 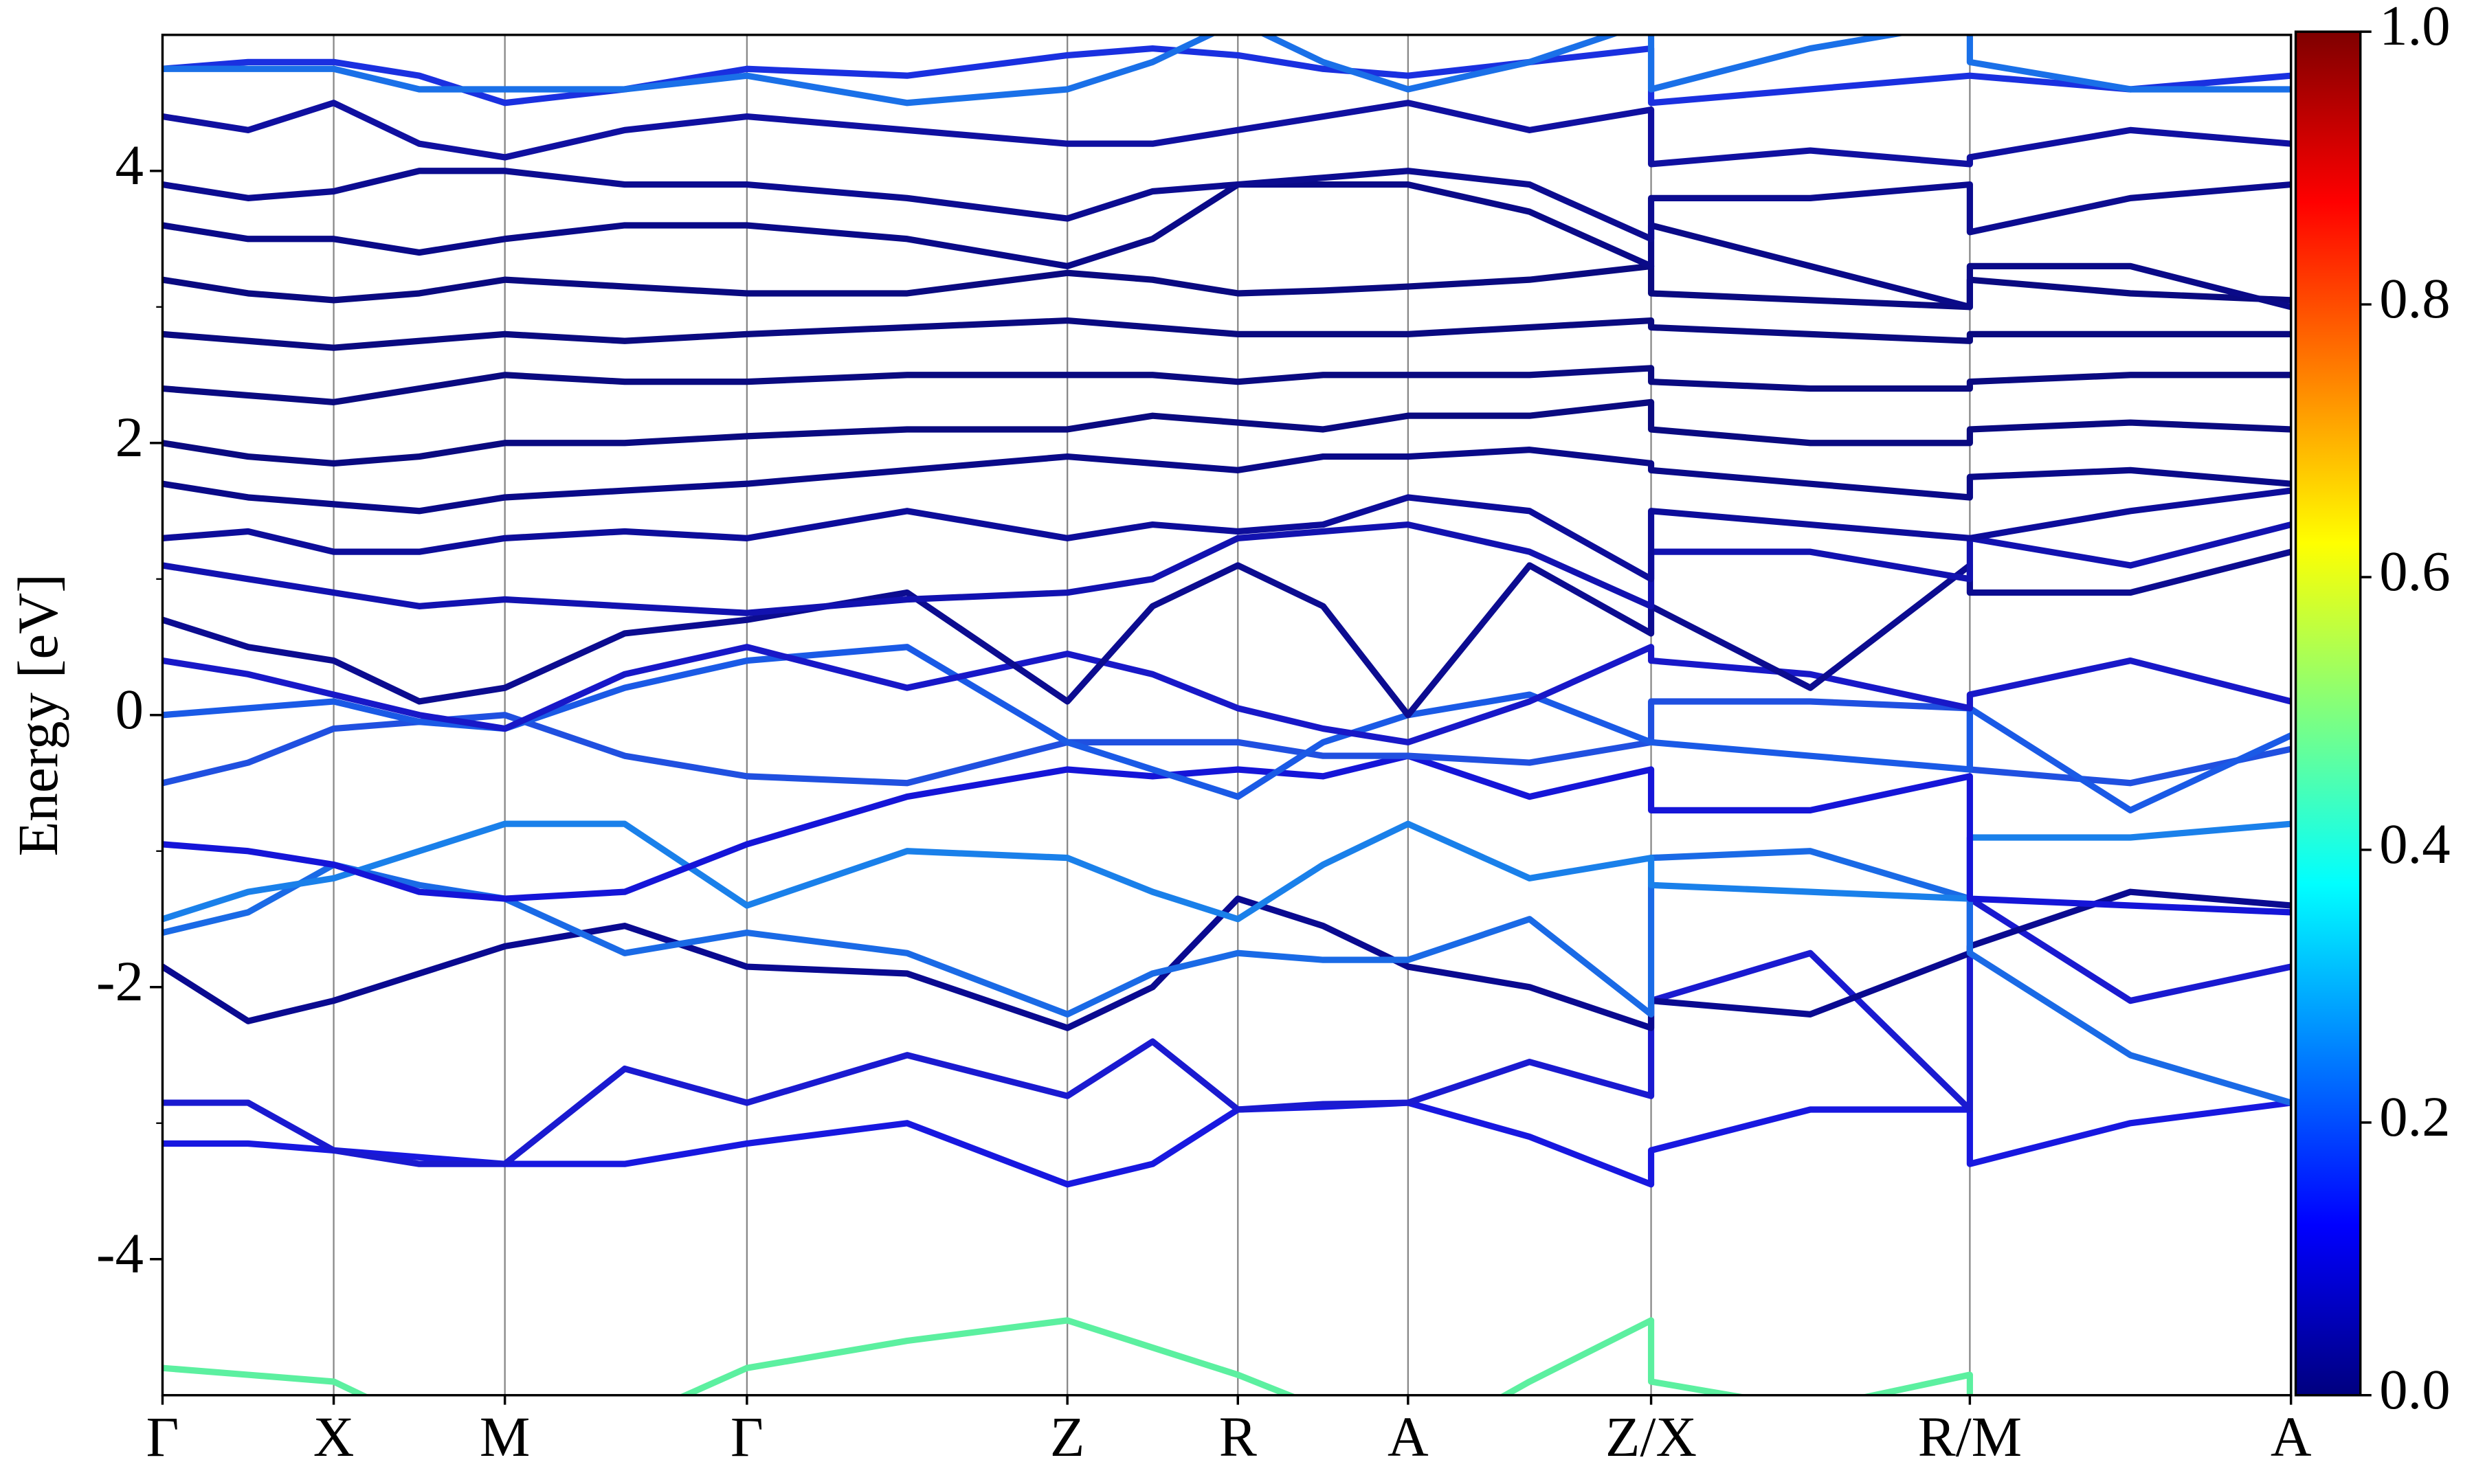 I want to click on x-tick-label: R/M, so click(x=1970, y=1436).